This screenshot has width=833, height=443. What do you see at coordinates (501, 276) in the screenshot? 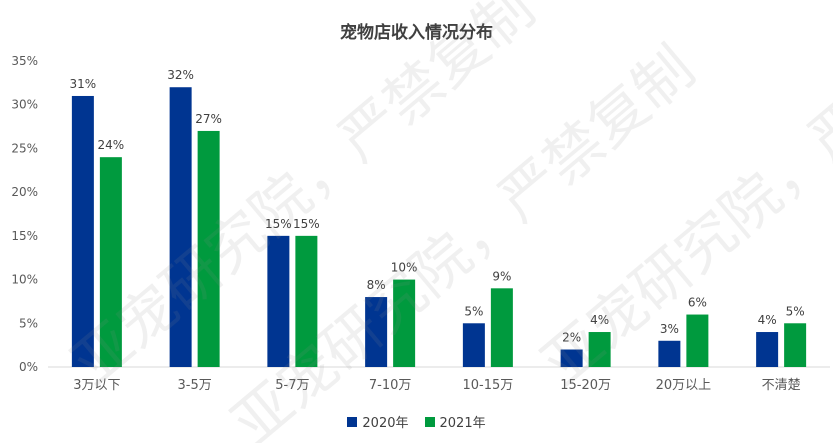
I see `data-label: 9%` at bounding box center [501, 276].